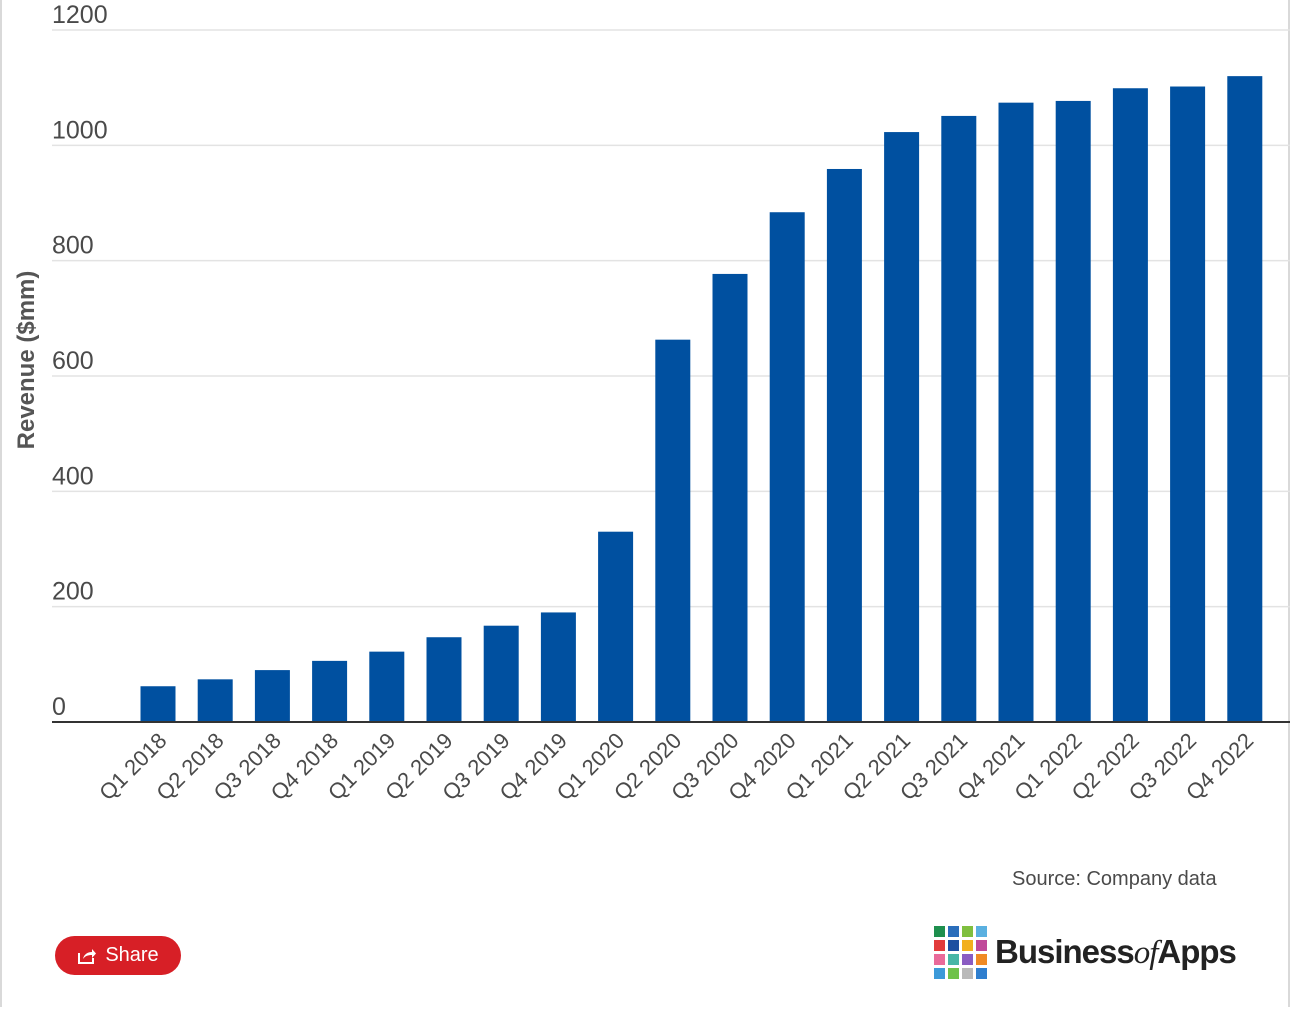  I want to click on y-tick-label: 600, so click(73, 361).